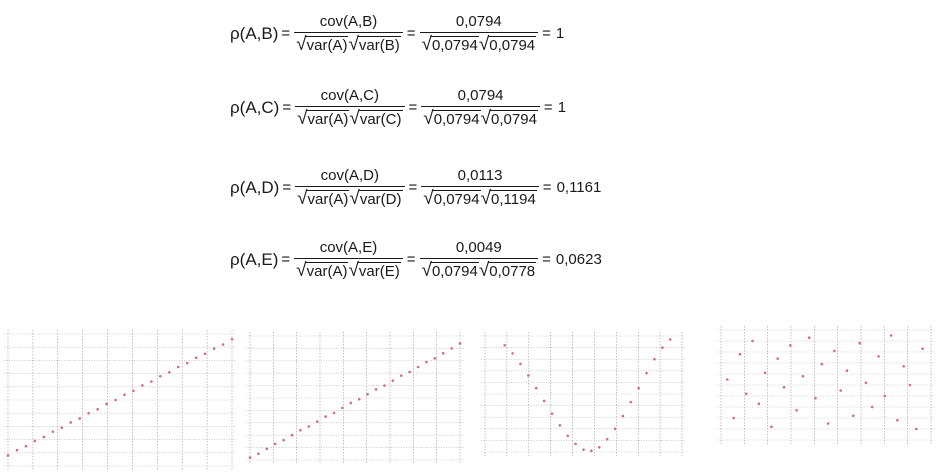 Image resolution: width=947 pixels, height=472 pixels. I want to click on sqrt-value-2: √ 0,0794, so click(509, 119).